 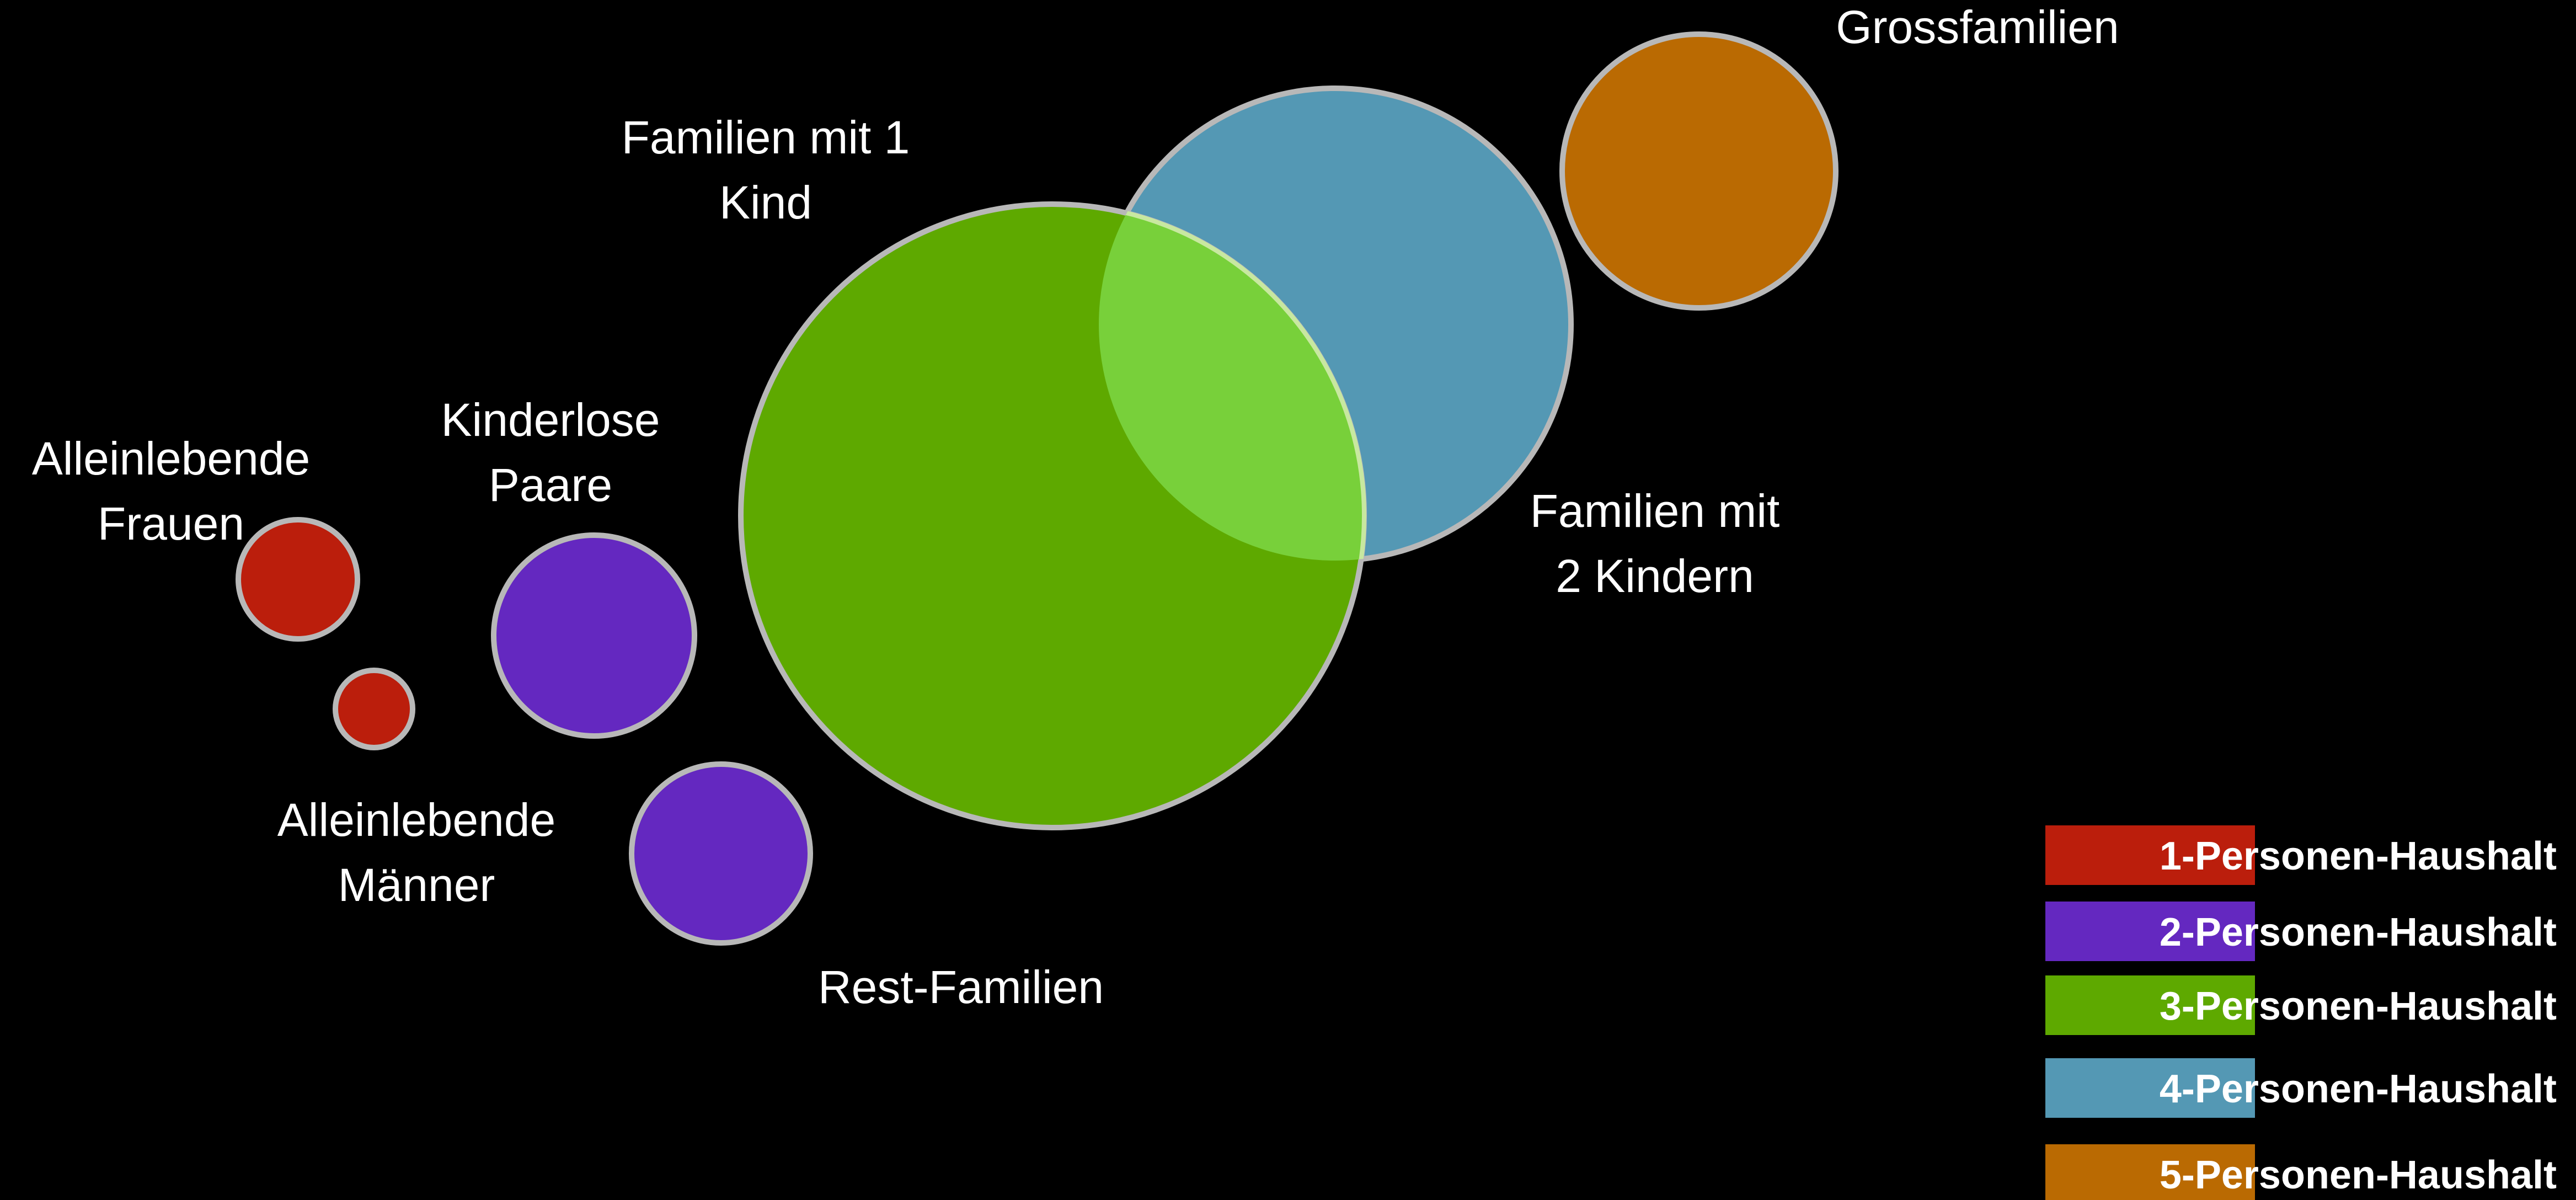 I want to click on label-familien-mit-1-kind: Familien mit 1 Kind, so click(x=766, y=169).